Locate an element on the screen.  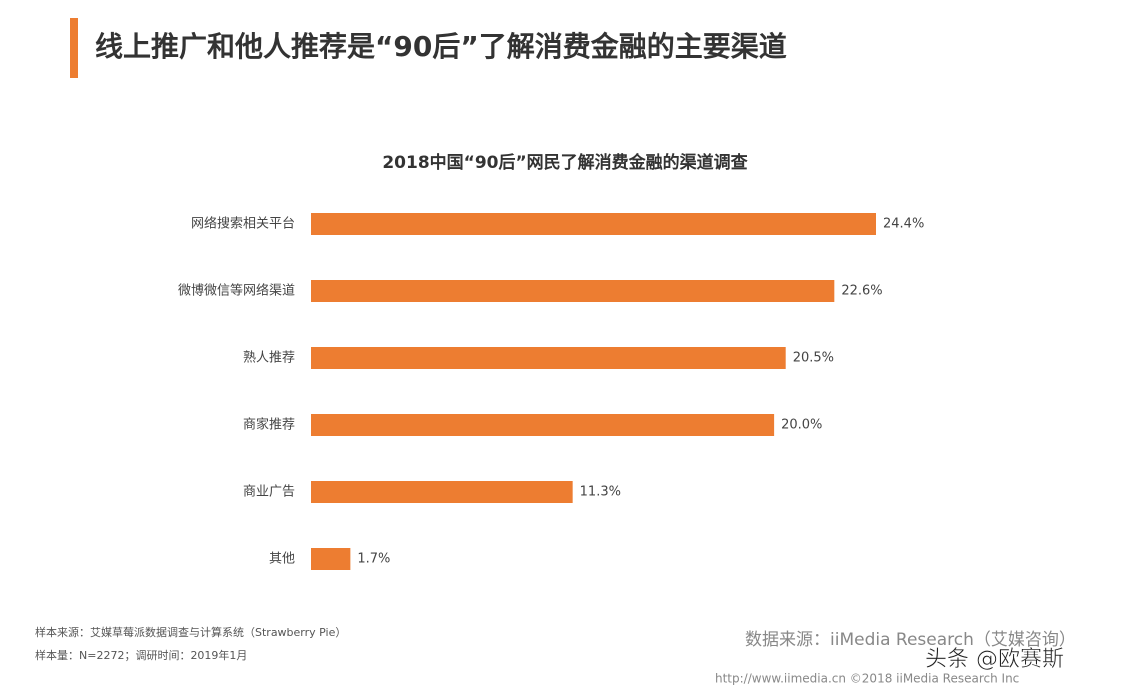
header-title: 线上推广和他人推荐是“90后”了解消费金融的主要渠道 is located at coordinates (441, 46).